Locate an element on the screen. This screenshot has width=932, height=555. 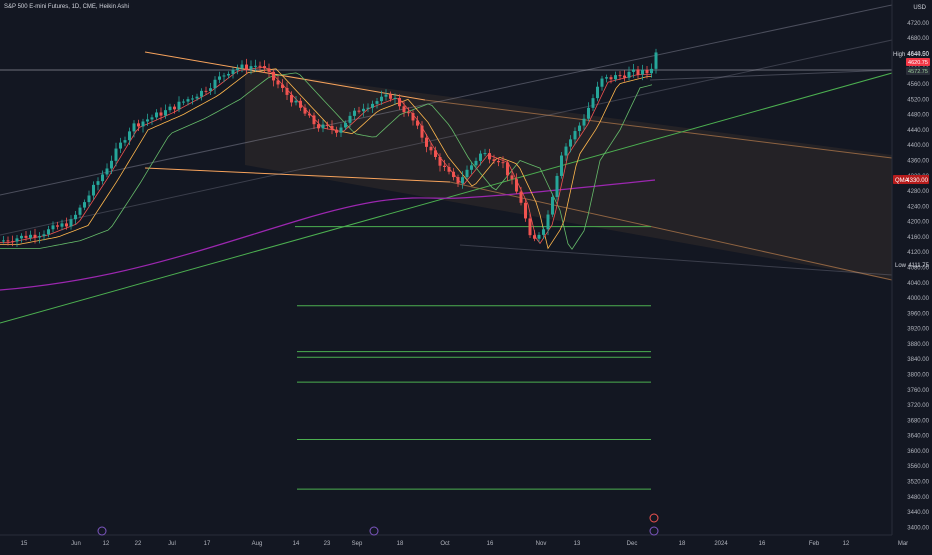
trend-line-lower is located at coordinates (676, 260).